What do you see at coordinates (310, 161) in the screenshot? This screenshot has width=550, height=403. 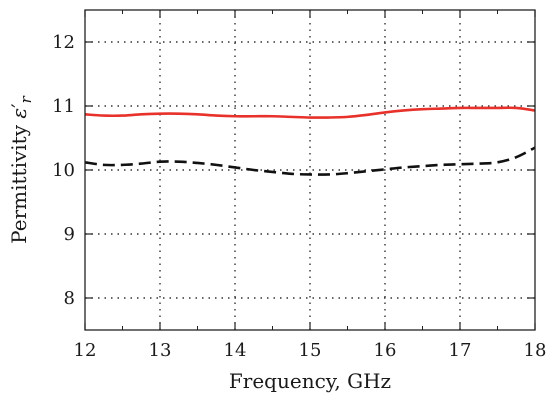 I see `series-line-dashed` at bounding box center [310, 161].